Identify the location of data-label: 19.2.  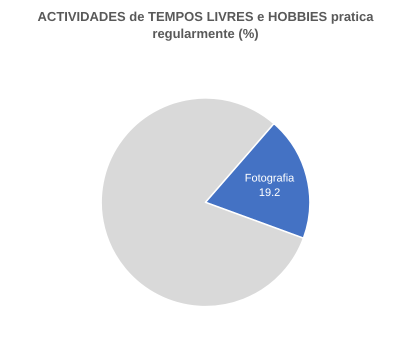
(269, 192).